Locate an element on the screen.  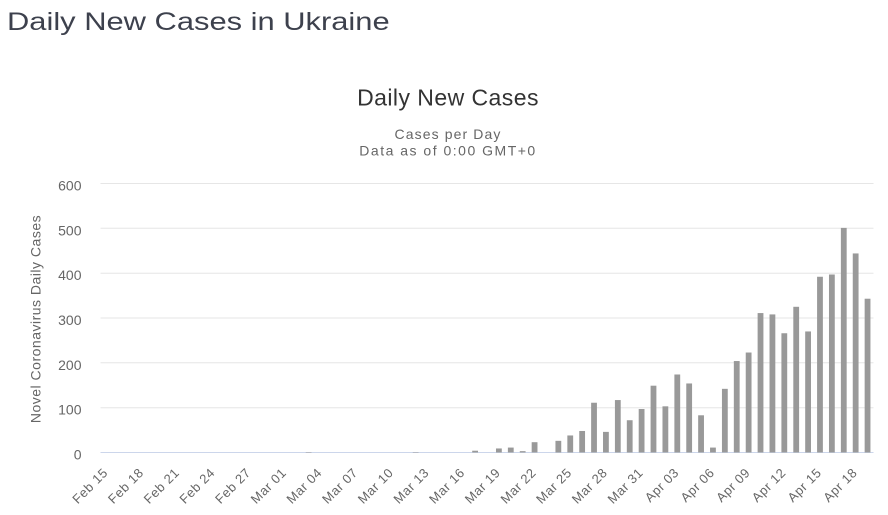
svg-text: 400 is located at coordinates (70, 275).